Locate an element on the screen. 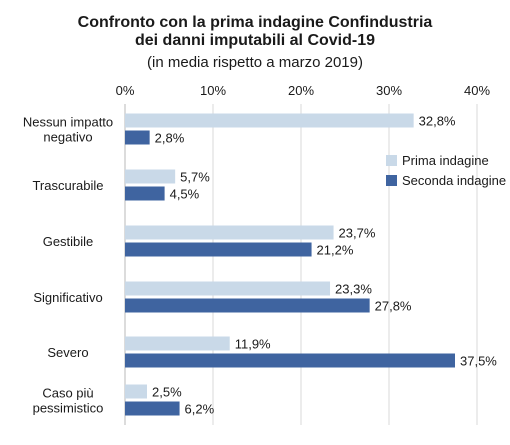 The height and width of the screenshot is (445, 510). chart-title-line: dei danni imputabili al Covid-19 is located at coordinates (255, 40).